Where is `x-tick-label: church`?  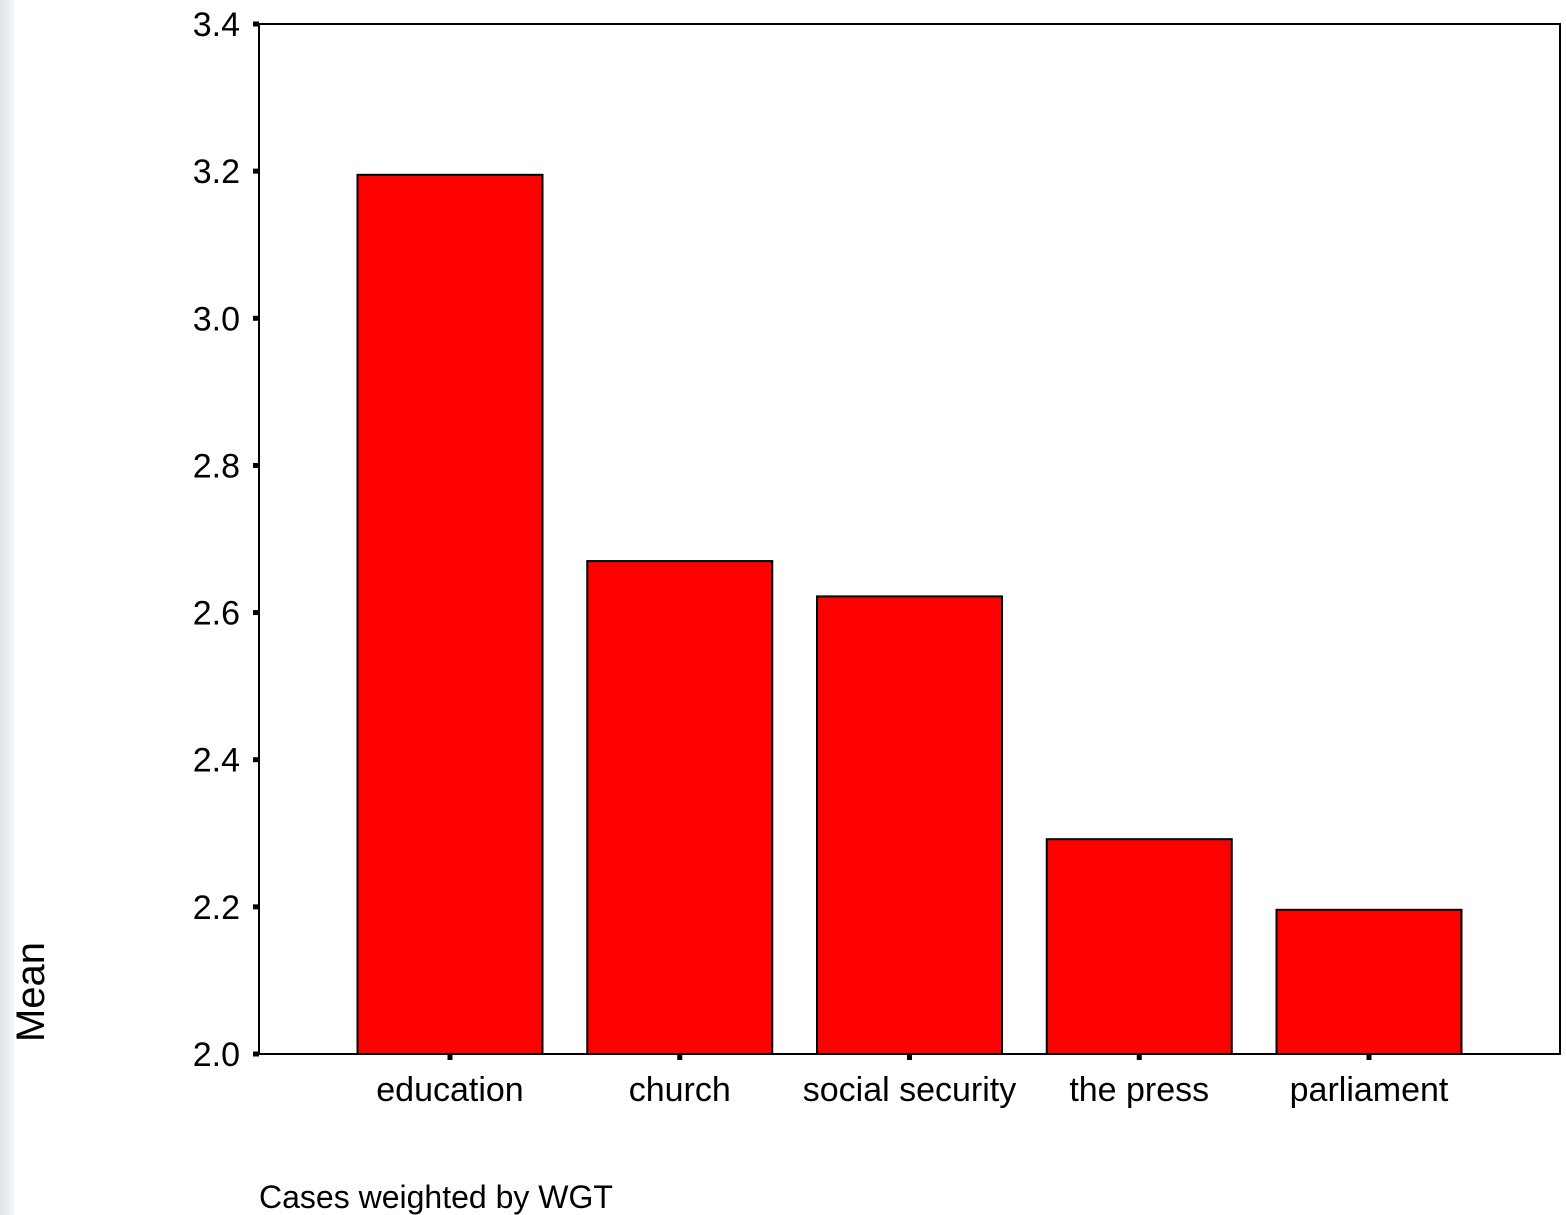 x-tick-label: church is located at coordinates (680, 1090).